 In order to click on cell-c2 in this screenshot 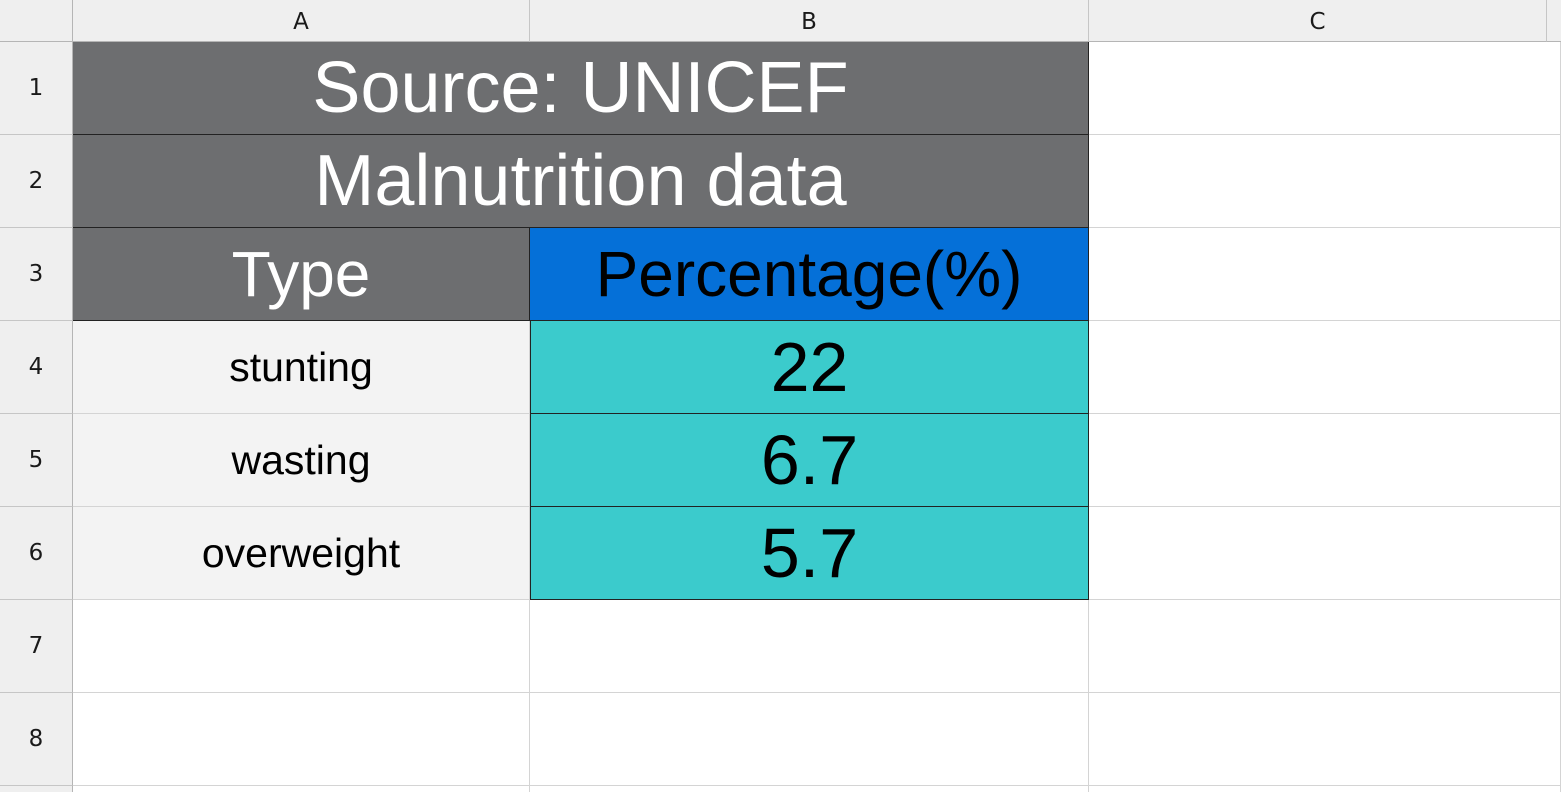, I will do `click(1325, 181)`.